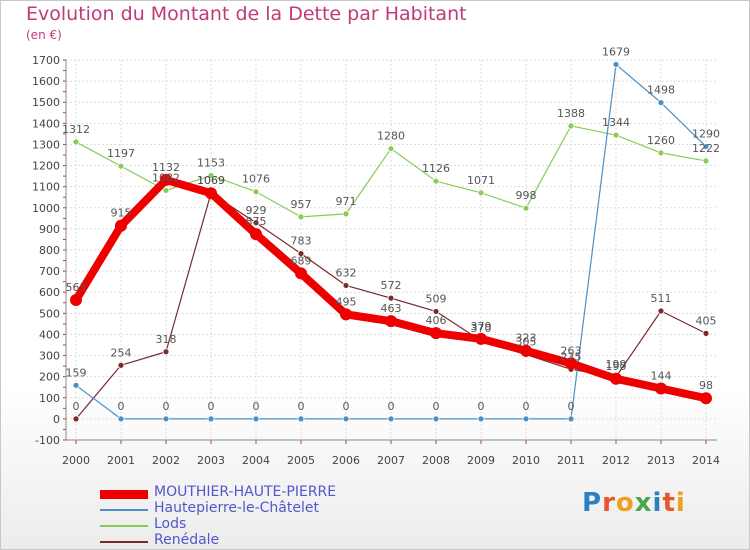  I want to click on x-tick-label: 2005, so click(301, 460).